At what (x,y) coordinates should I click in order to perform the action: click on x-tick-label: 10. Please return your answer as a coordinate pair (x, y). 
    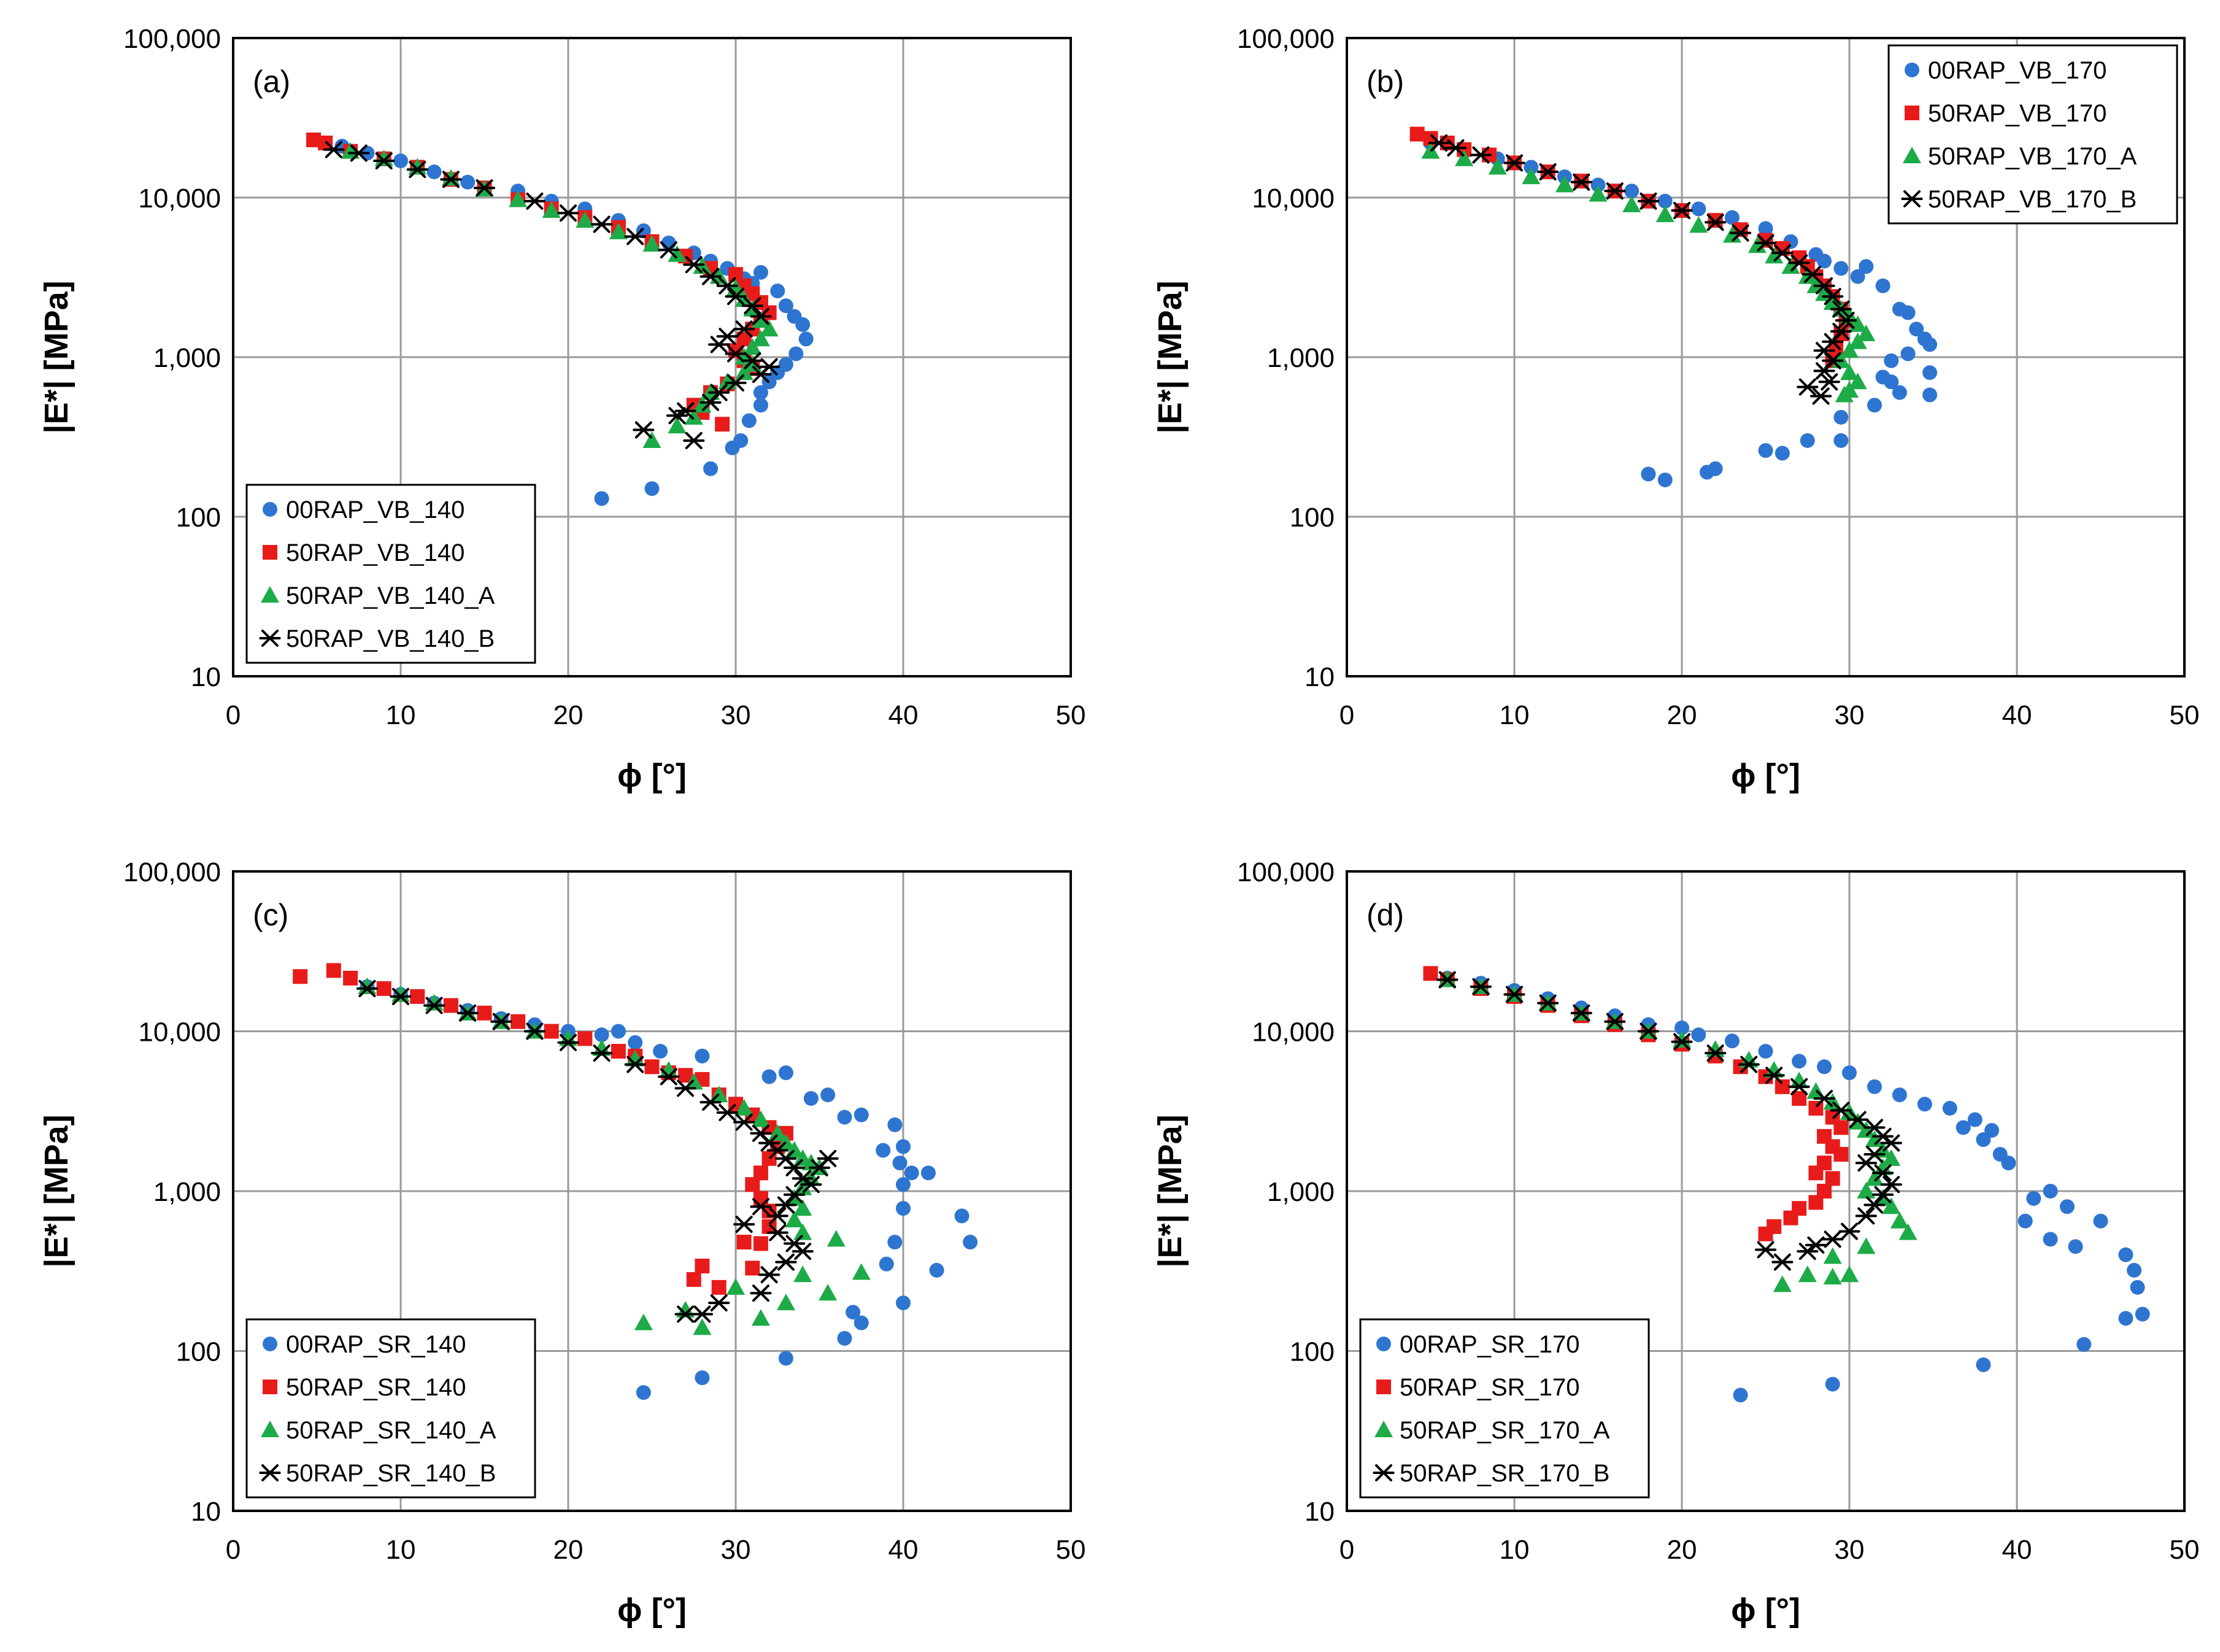
    Looking at the image, I should click on (1515, 715).